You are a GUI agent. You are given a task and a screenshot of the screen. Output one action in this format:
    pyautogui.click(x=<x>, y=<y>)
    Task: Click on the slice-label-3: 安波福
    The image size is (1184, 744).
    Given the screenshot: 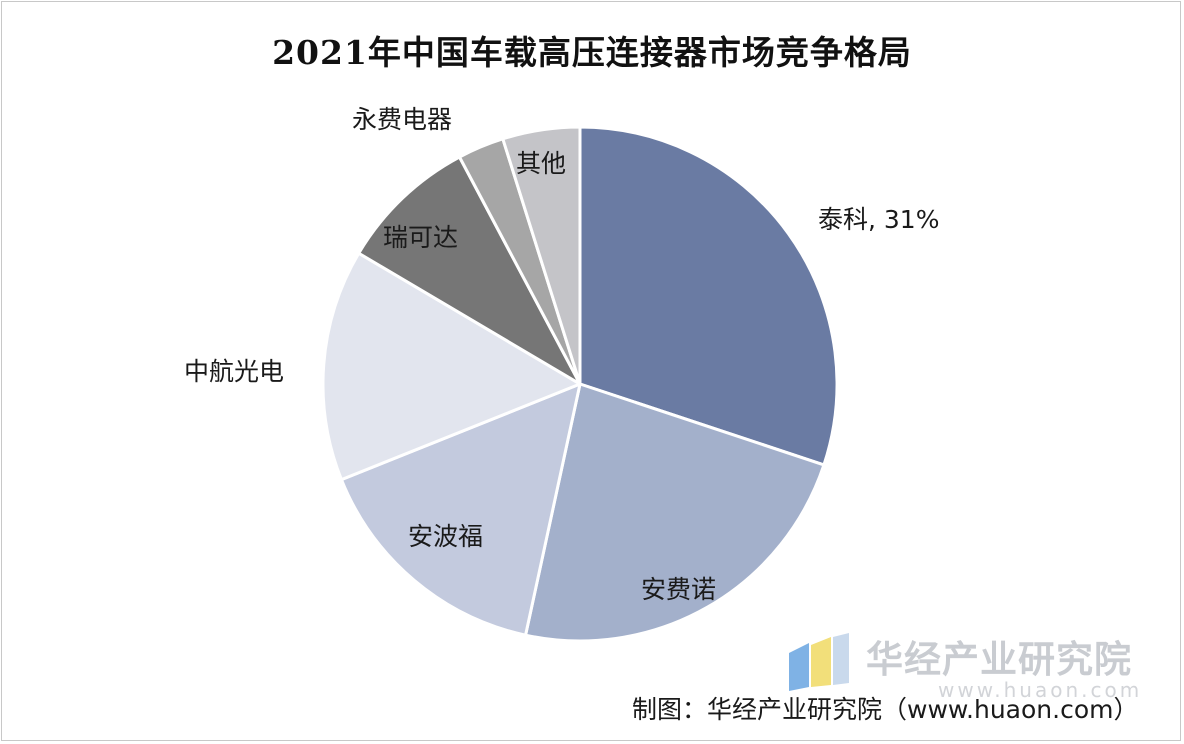 What is the action you would take?
    pyautogui.click(x=445, y=536)
    